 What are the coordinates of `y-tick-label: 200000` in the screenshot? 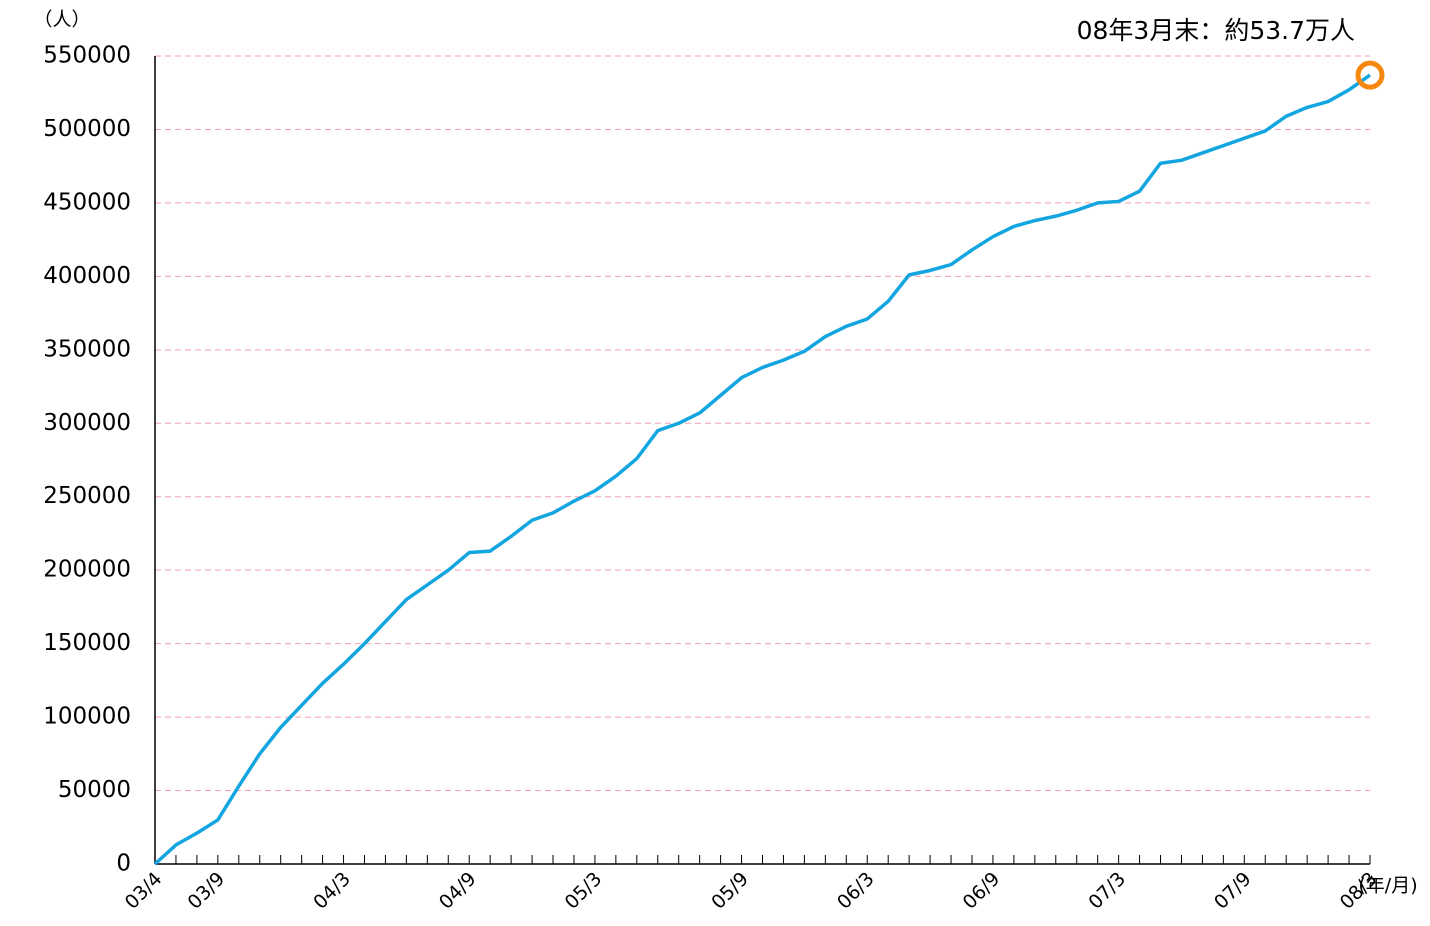 It's located at (87, 570).